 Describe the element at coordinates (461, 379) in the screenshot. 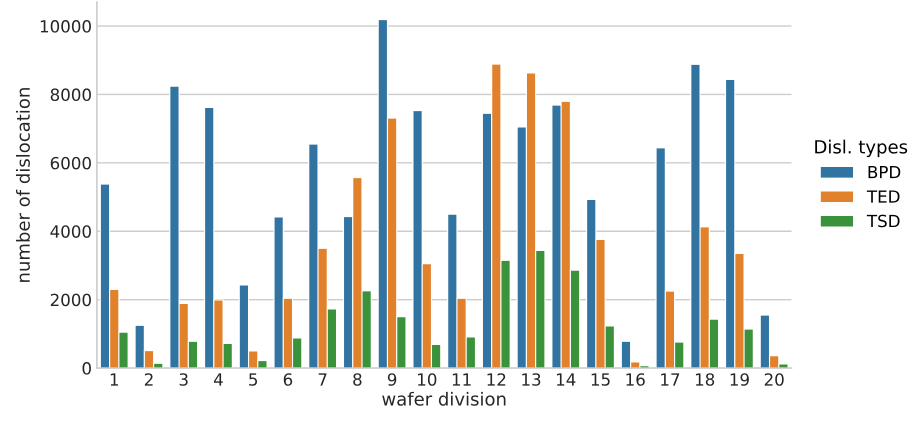

I see `x-tick-label: 11` at that location.